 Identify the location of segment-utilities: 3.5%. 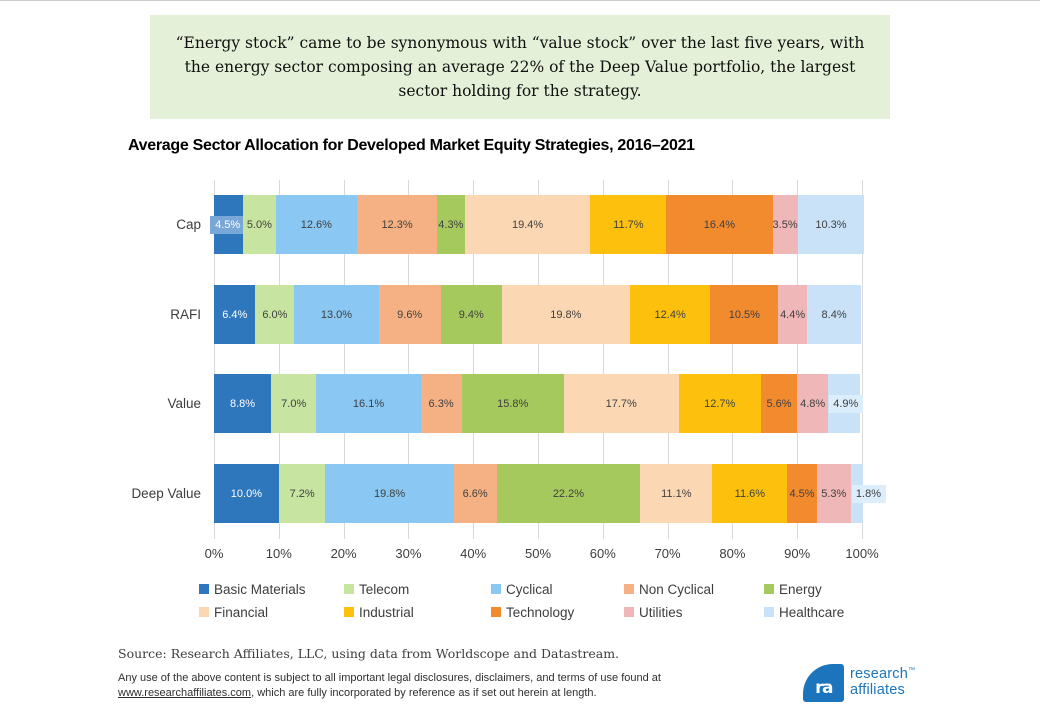
(785, 224).